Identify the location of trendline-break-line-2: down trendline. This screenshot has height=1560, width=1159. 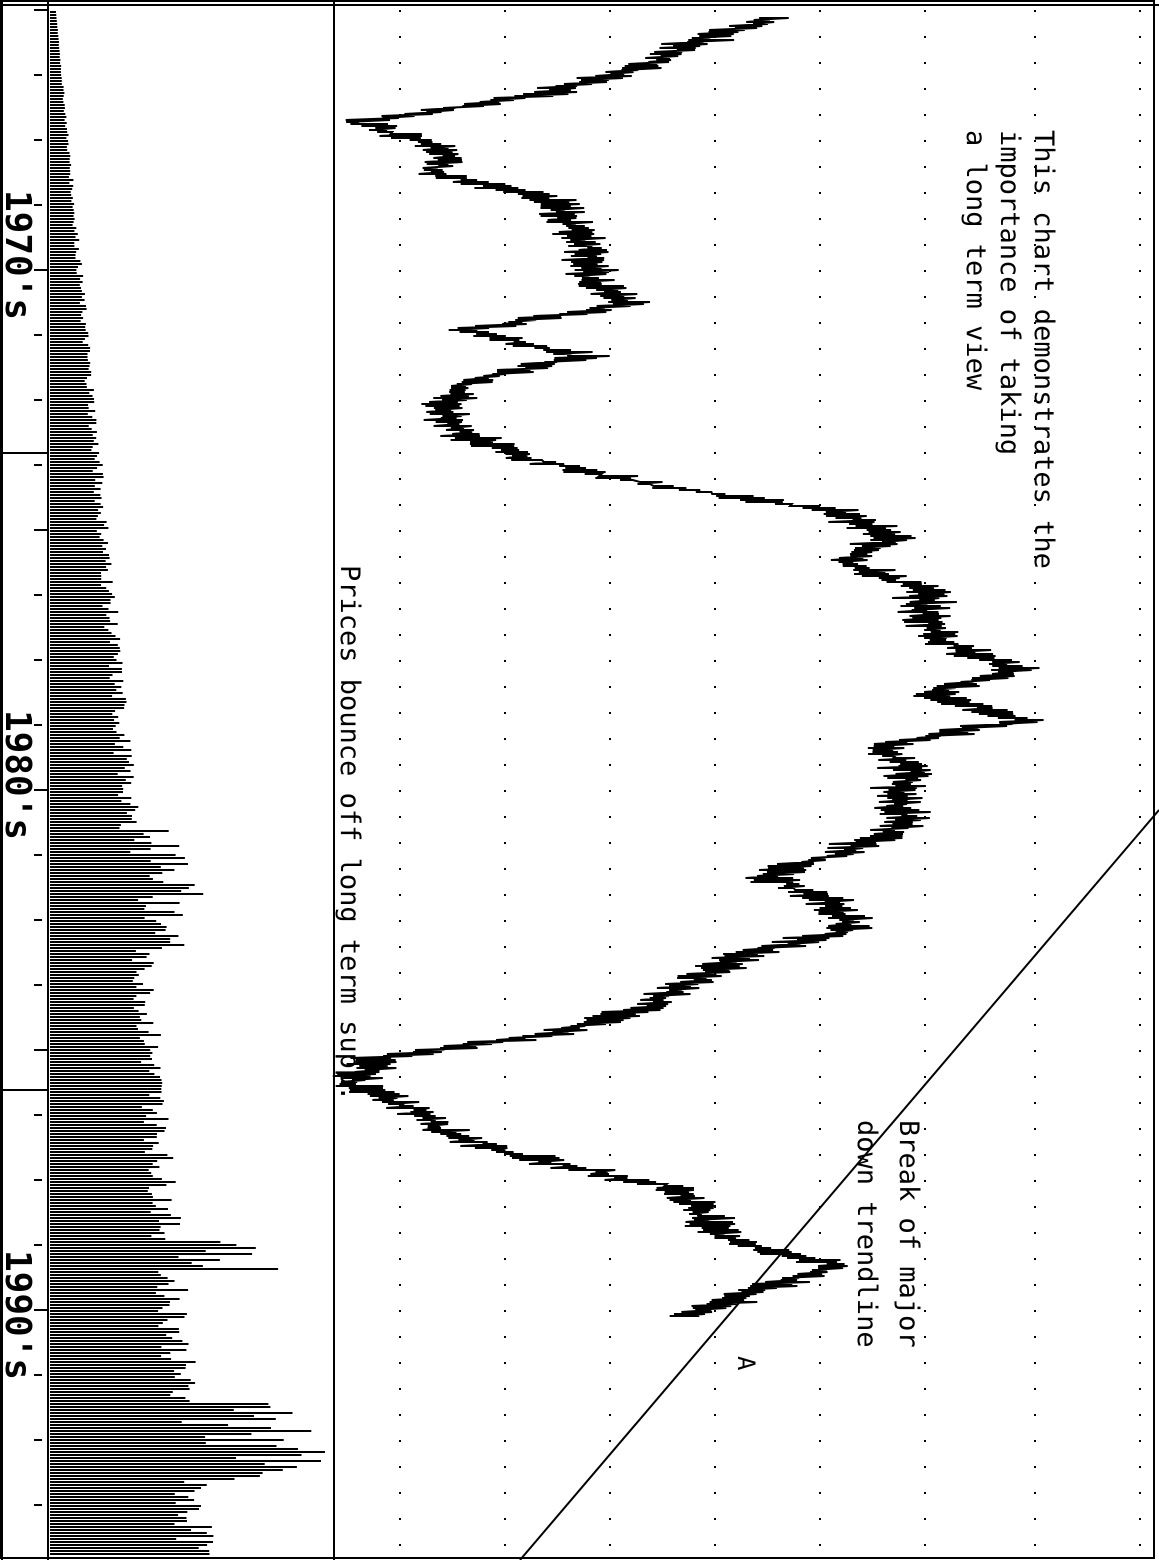
(866, 1234).